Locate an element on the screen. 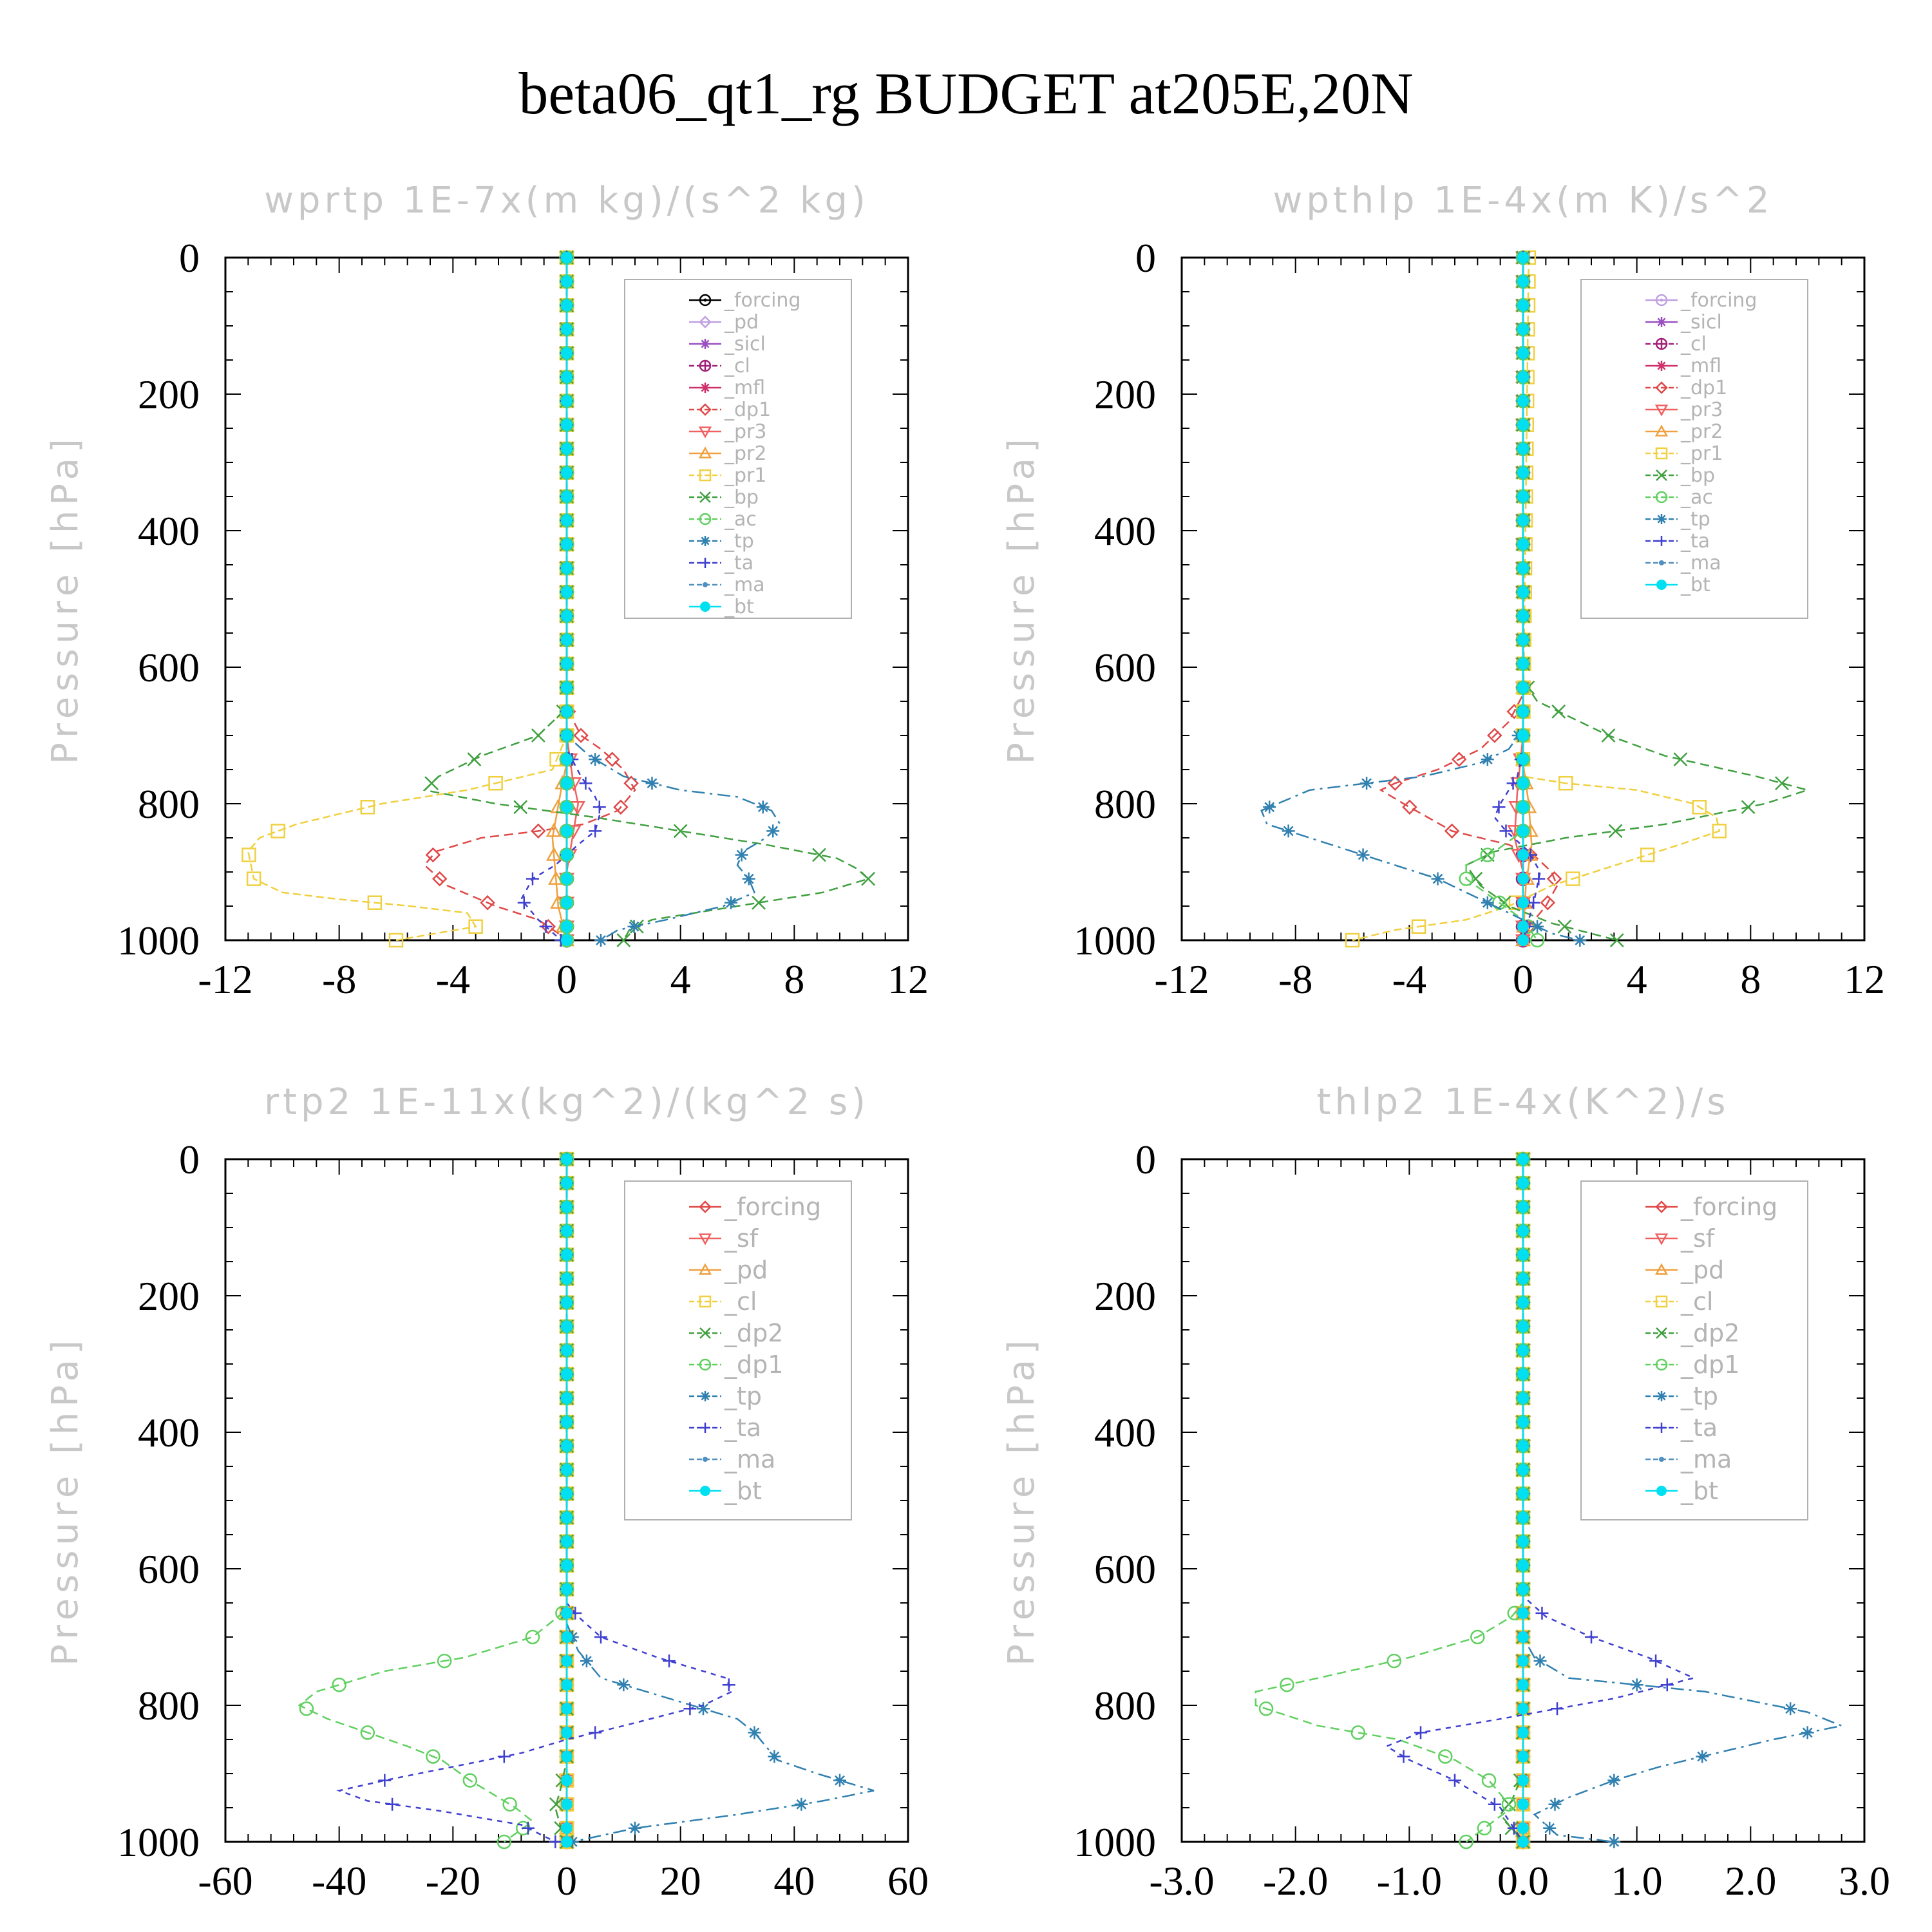 The height and width of the screenshot is (1932, 1932). series-bt is located at coordinates (1523, 1500).